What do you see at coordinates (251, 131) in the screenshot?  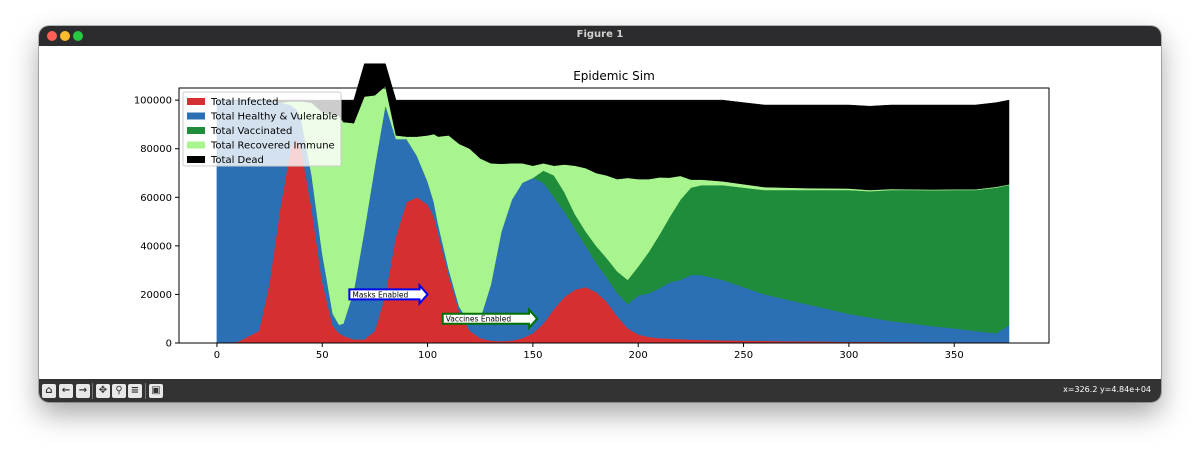 I see `legend-entry: Total Vaccinated` at bounding box center [251, 131].